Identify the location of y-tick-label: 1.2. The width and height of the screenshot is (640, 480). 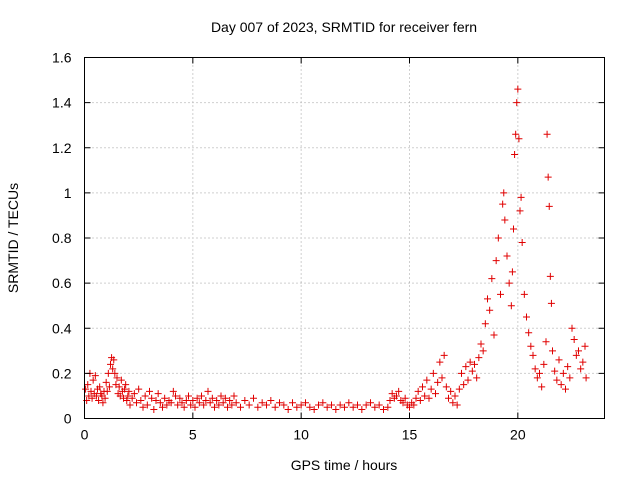
(62, 148).